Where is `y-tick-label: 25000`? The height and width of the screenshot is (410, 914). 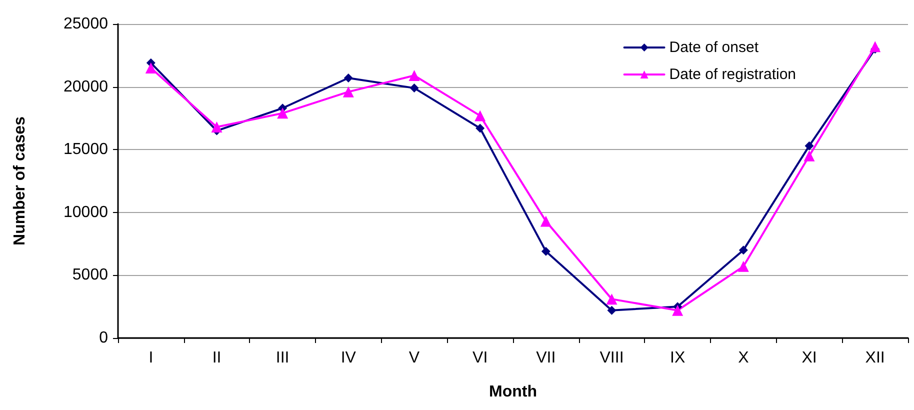
y-tick-label: 25000 is located at coordinates (86, 24).